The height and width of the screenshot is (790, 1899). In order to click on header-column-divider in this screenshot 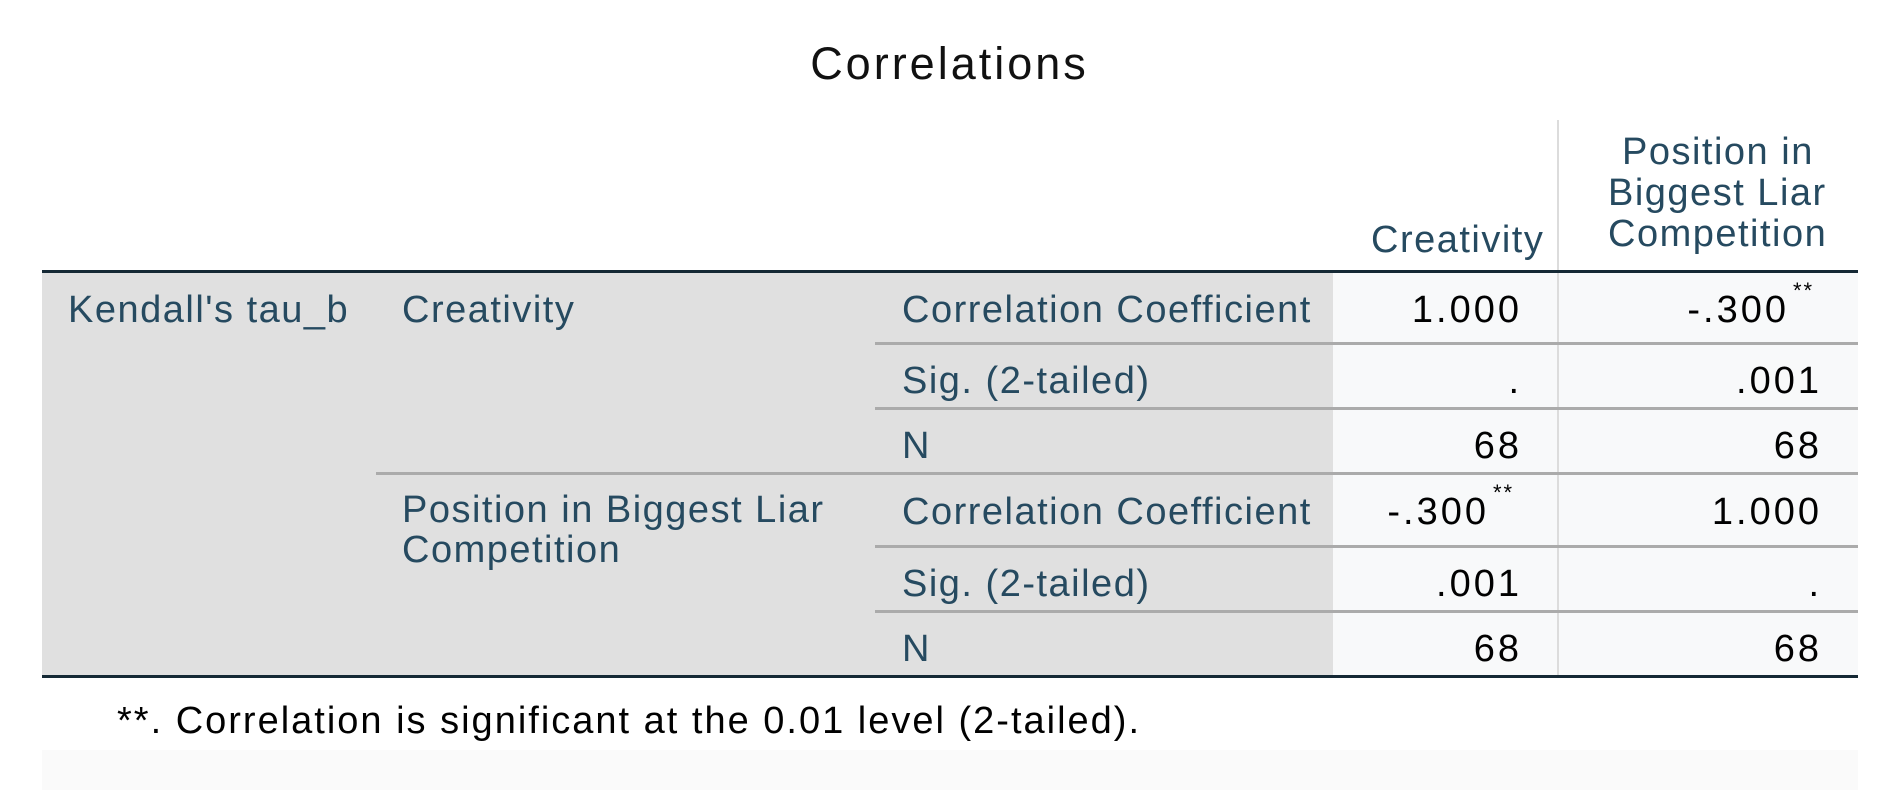, I will do `click(1558, 195)`.